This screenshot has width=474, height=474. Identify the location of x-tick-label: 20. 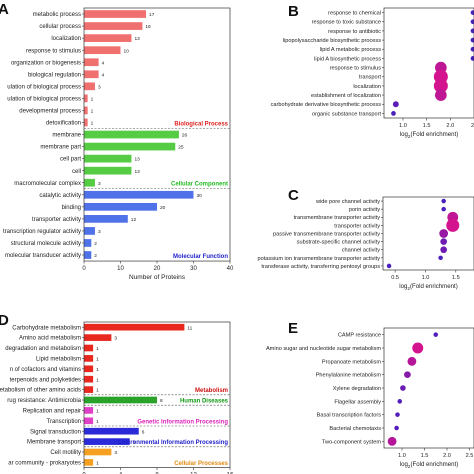
(157, 269).